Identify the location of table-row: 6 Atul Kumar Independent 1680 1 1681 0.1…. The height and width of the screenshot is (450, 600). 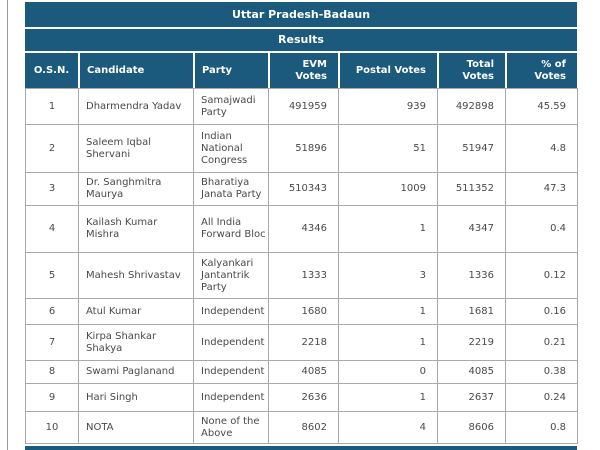
(301, 311).